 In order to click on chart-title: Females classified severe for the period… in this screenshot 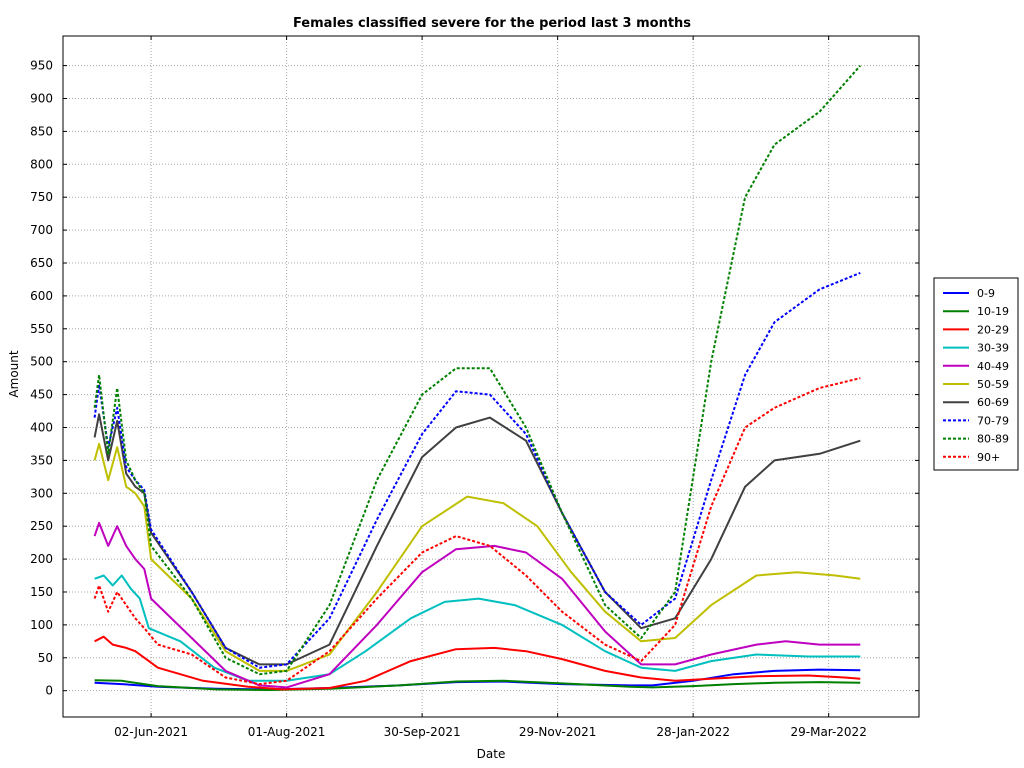, I will do `click(492, 23)`.